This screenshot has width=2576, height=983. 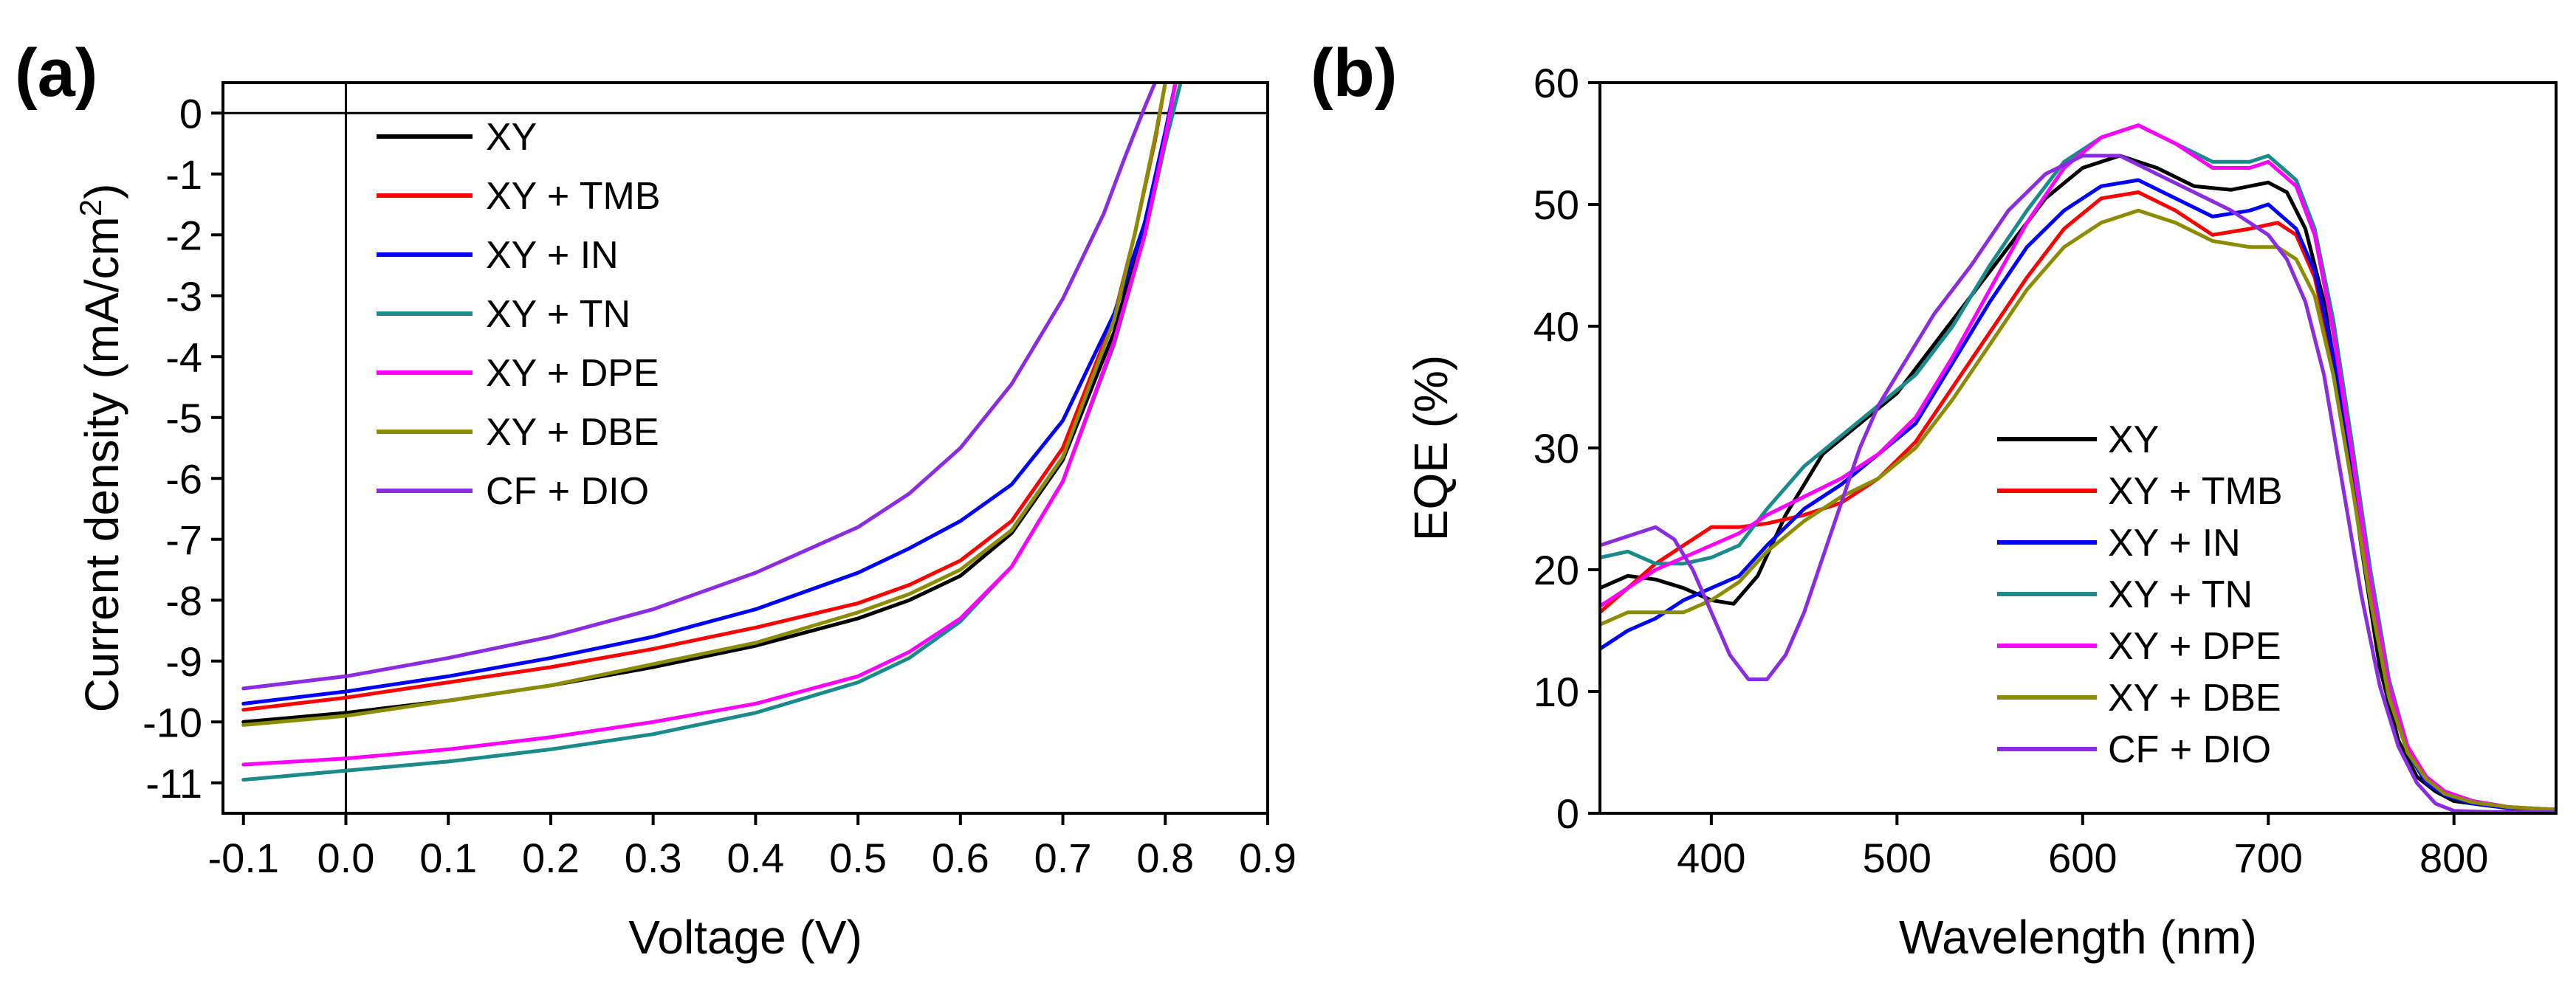 I want to click on y-tick-label: 60, so click(x=1556, y=83).